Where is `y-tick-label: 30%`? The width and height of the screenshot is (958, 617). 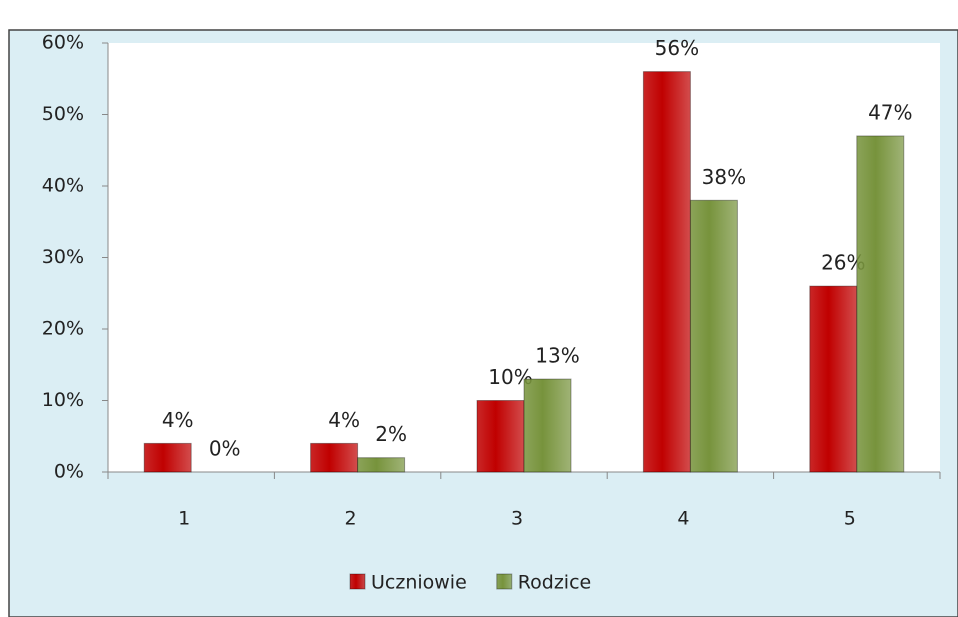
y-tick-label: 30% is located at coordinates (63, 257).